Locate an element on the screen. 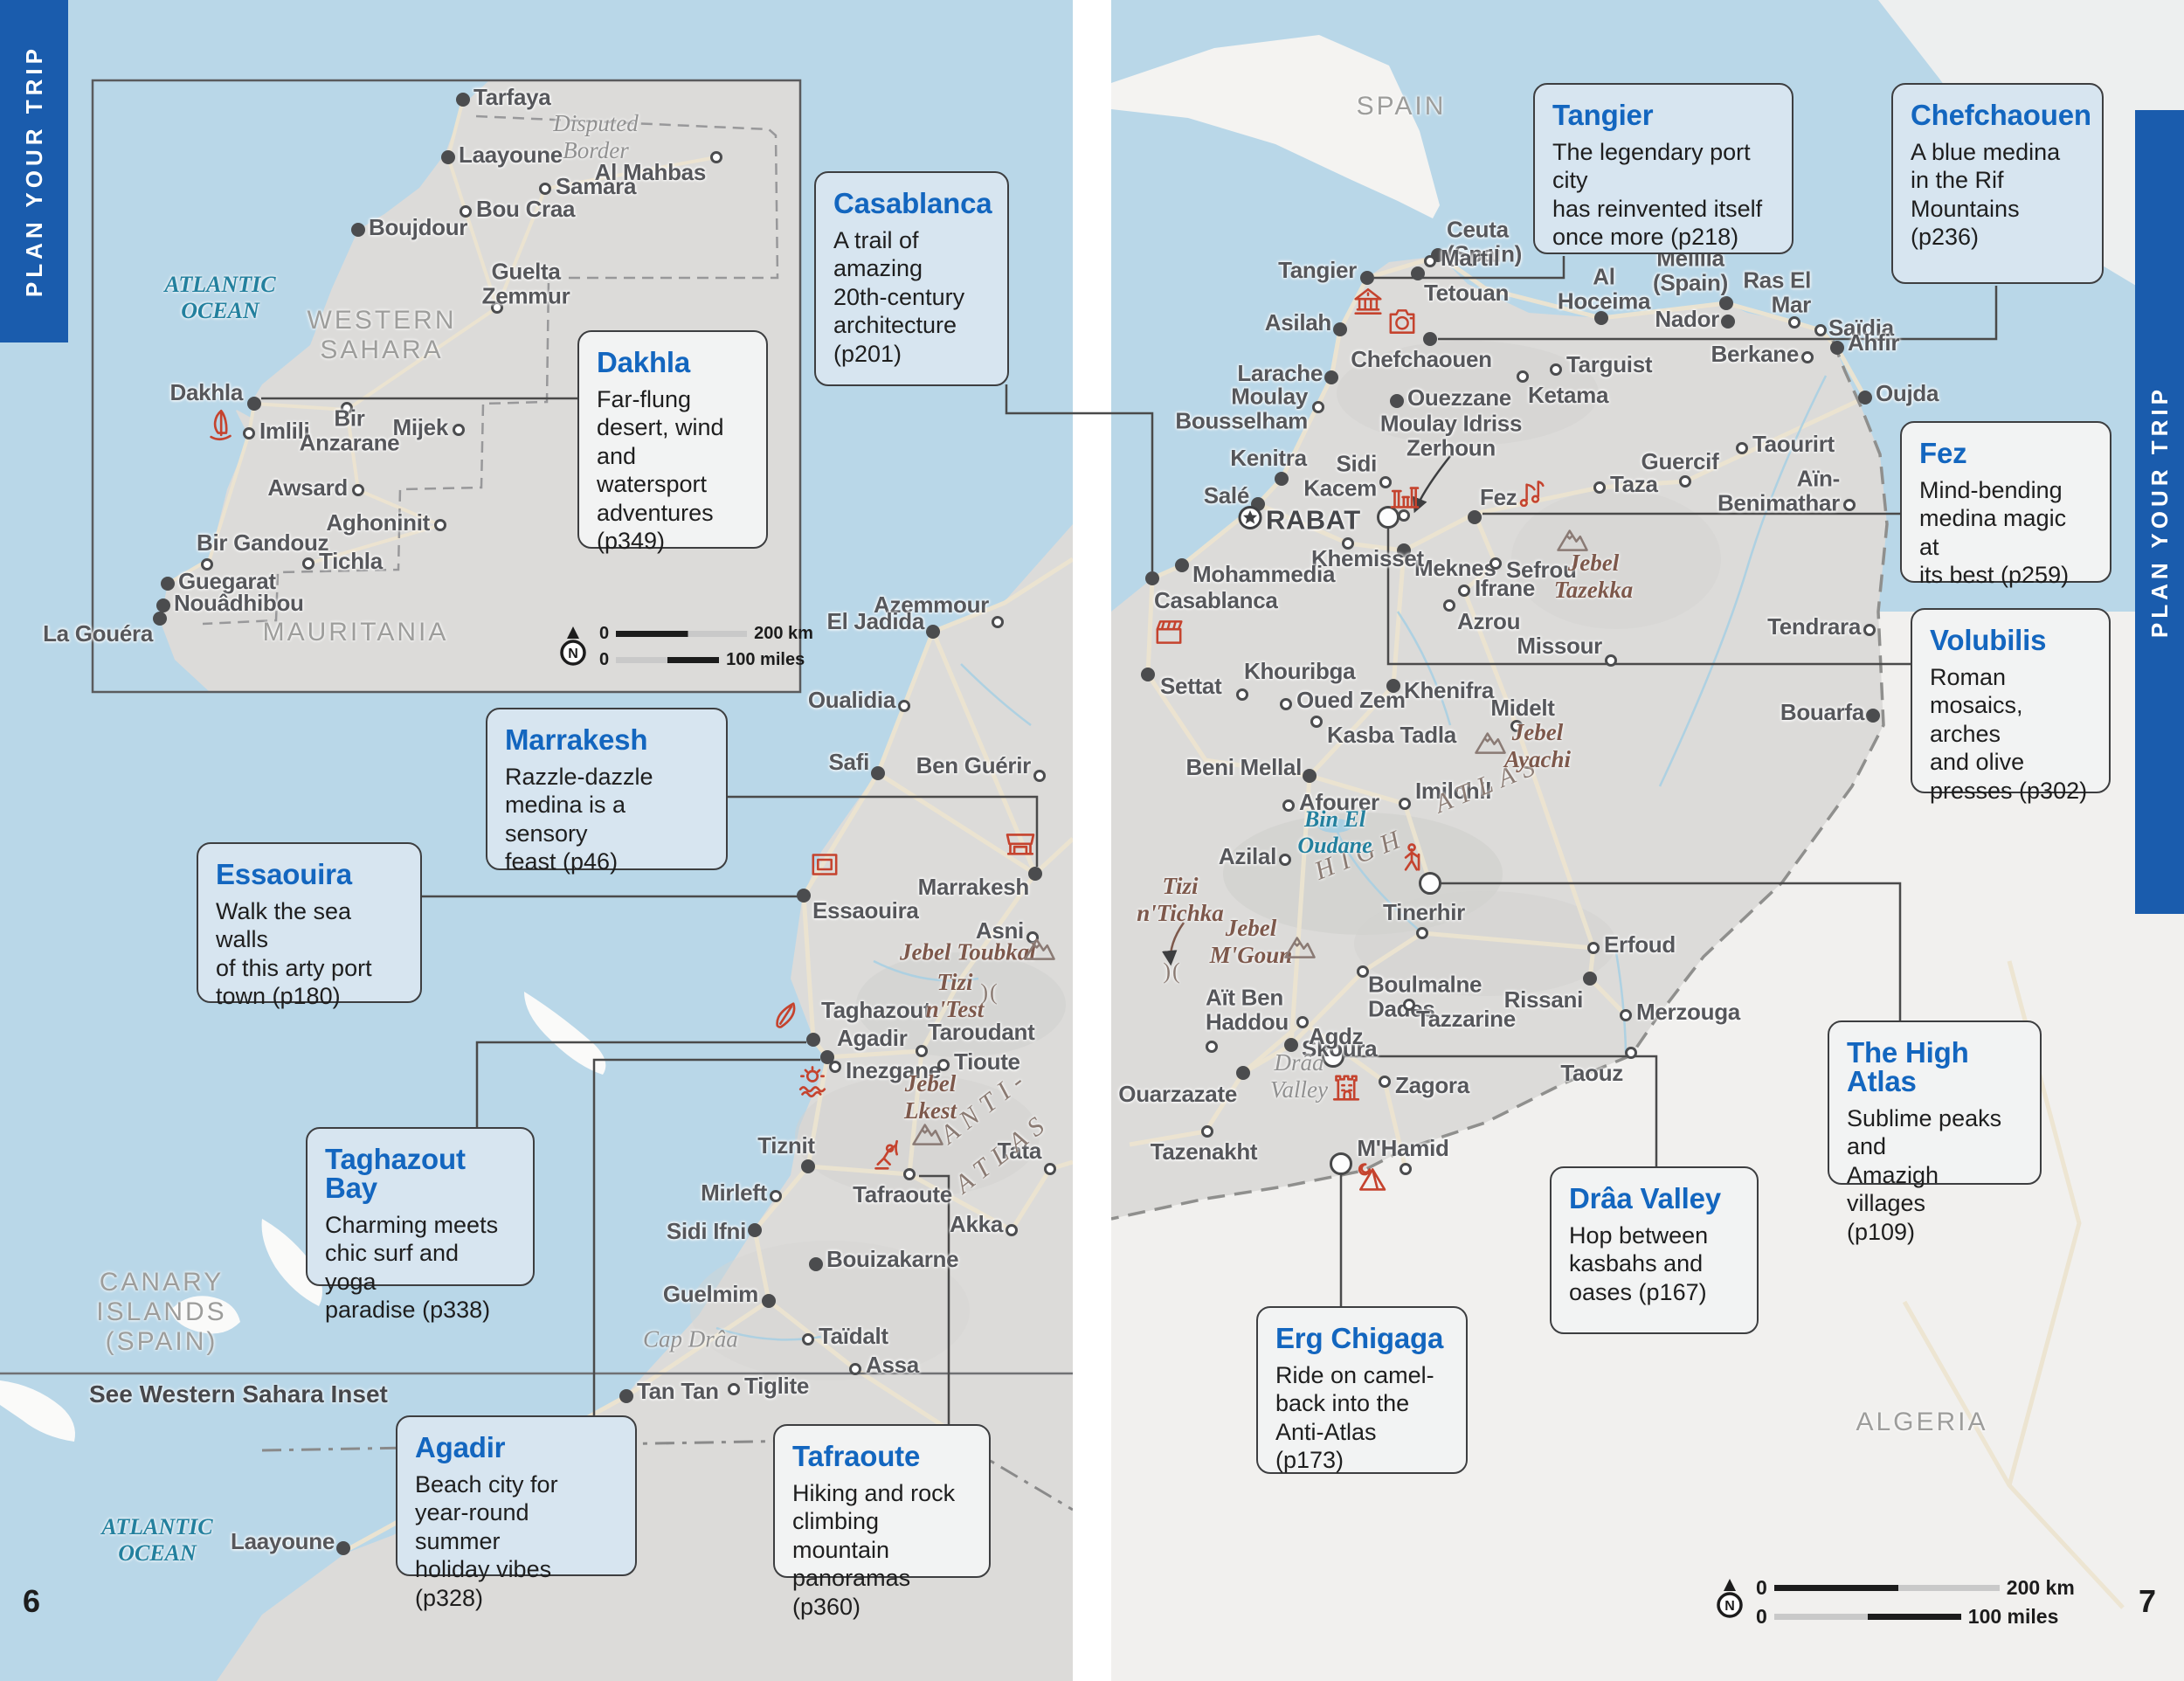  callout-title-fez: Fez is located at coordinates (1943, 453).